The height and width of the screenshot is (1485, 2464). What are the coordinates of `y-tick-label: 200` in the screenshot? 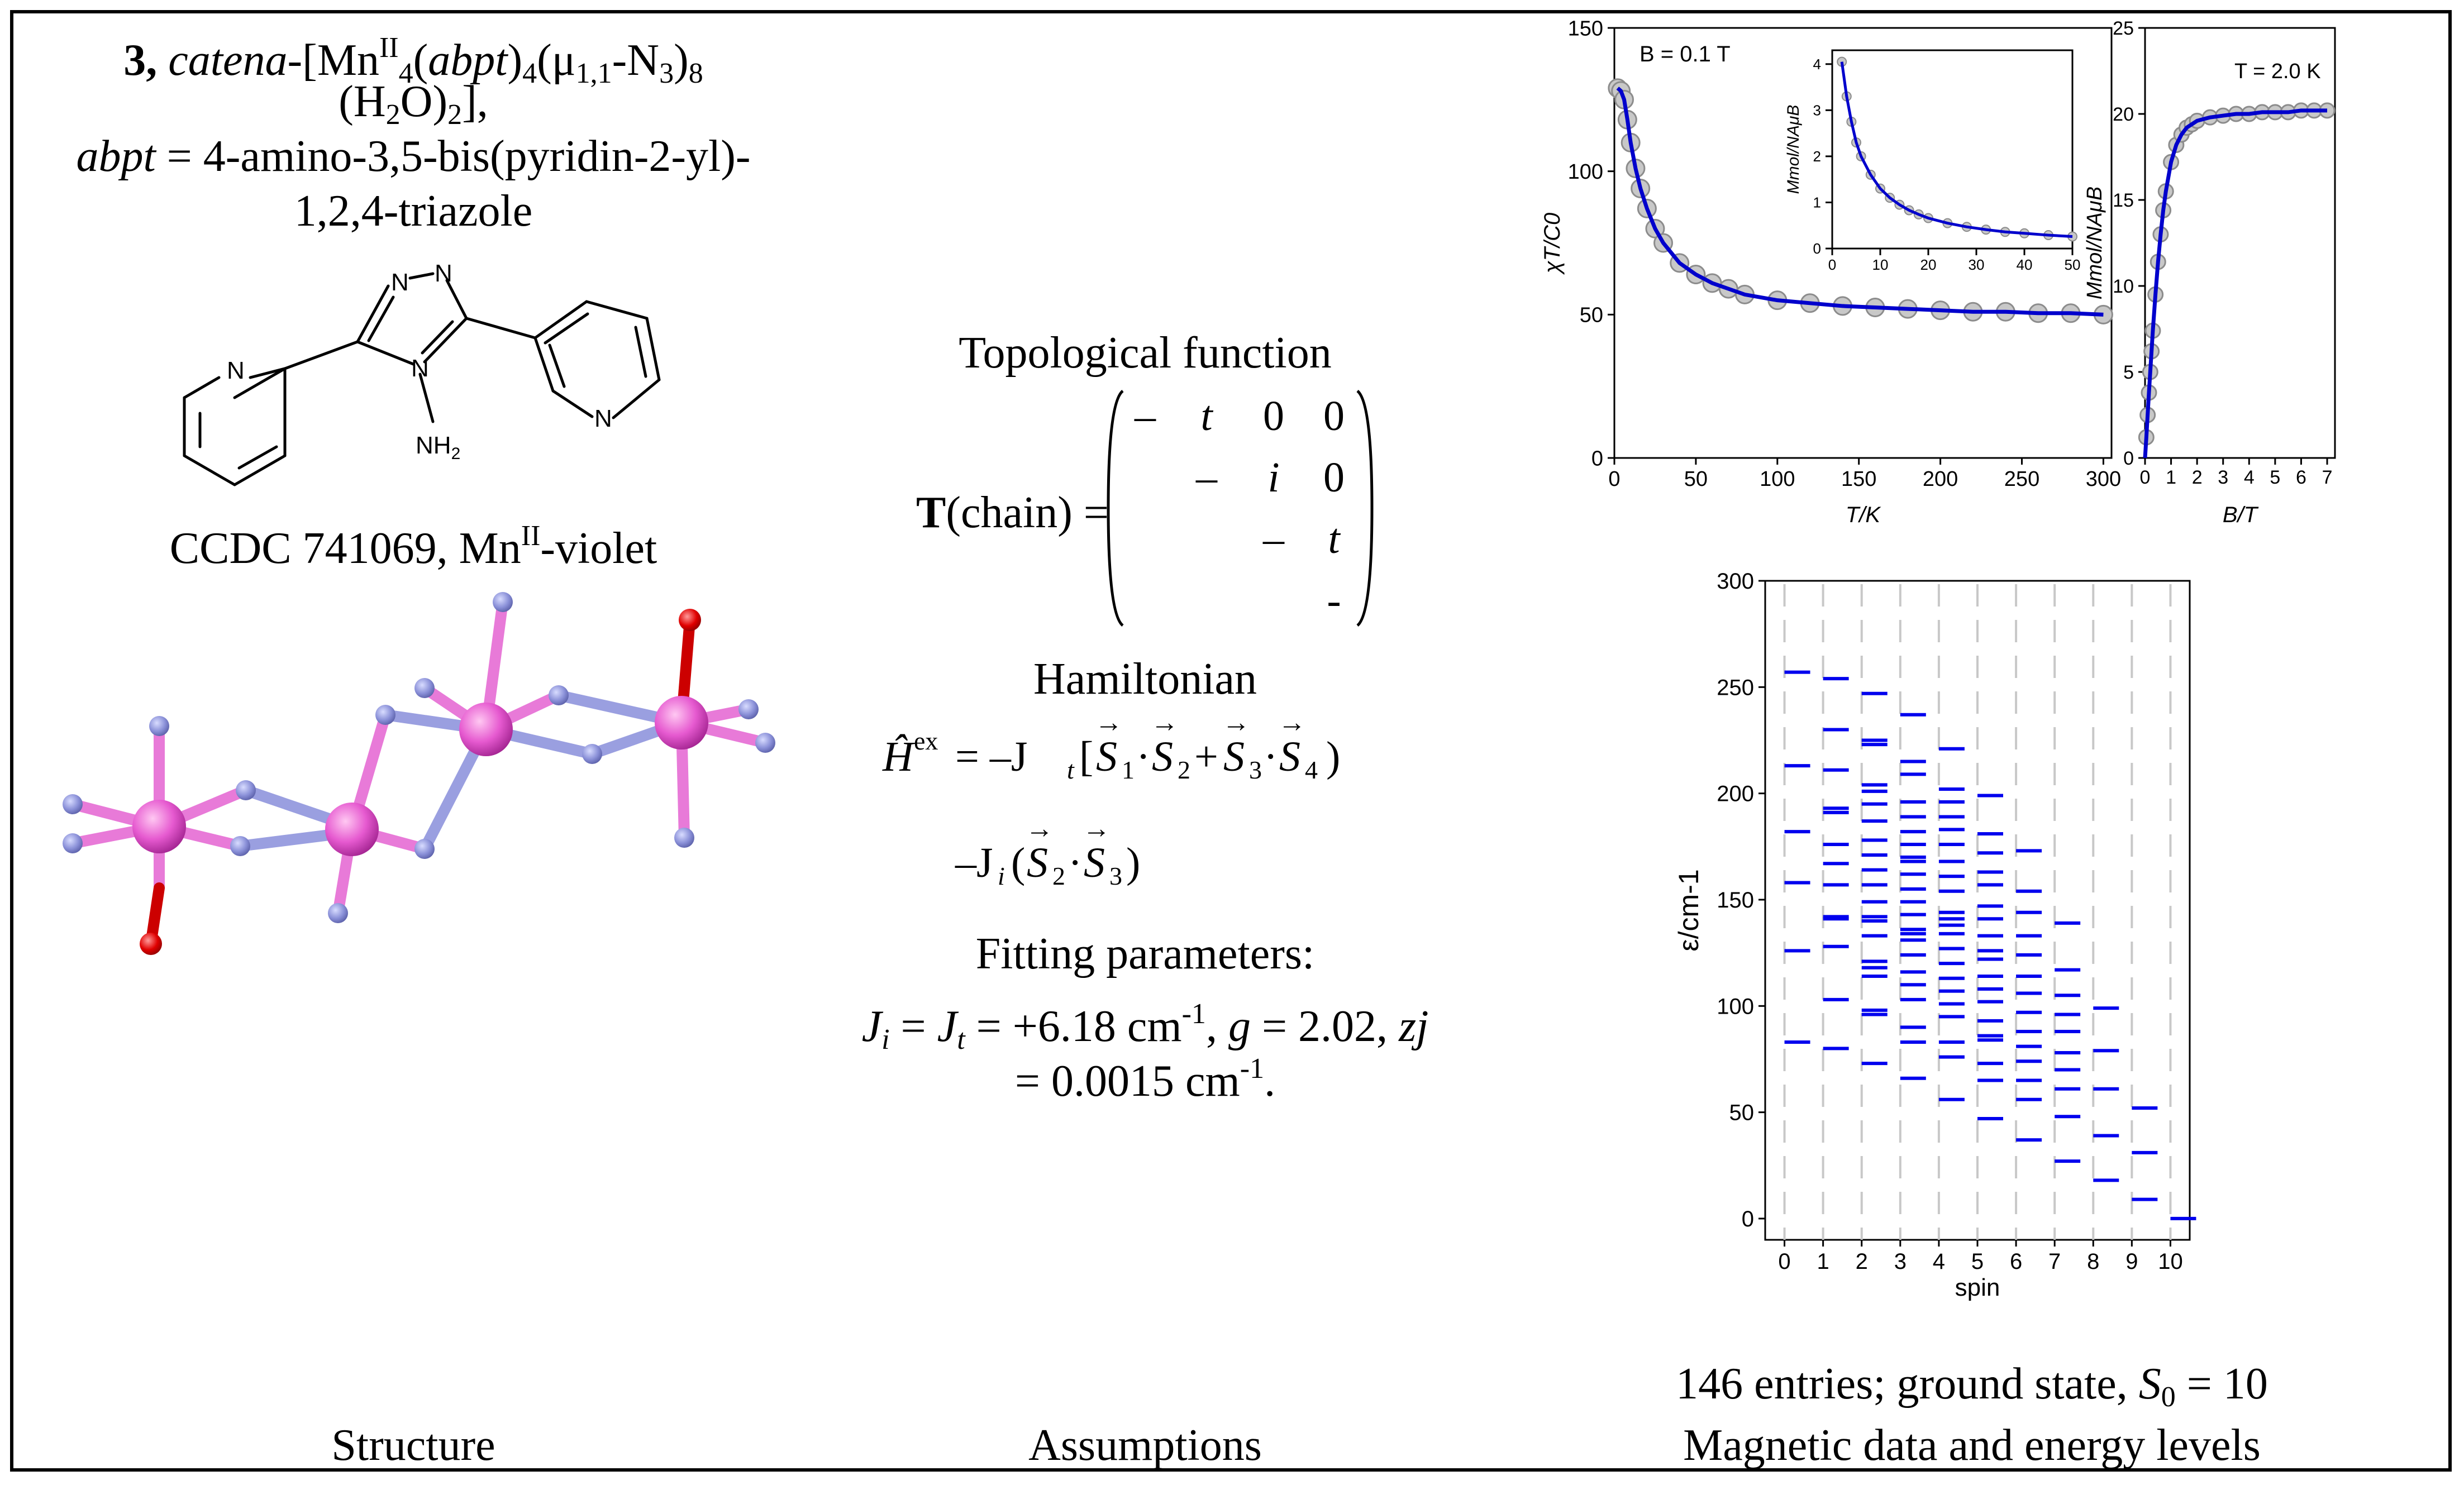 It's located at (1735, 794).